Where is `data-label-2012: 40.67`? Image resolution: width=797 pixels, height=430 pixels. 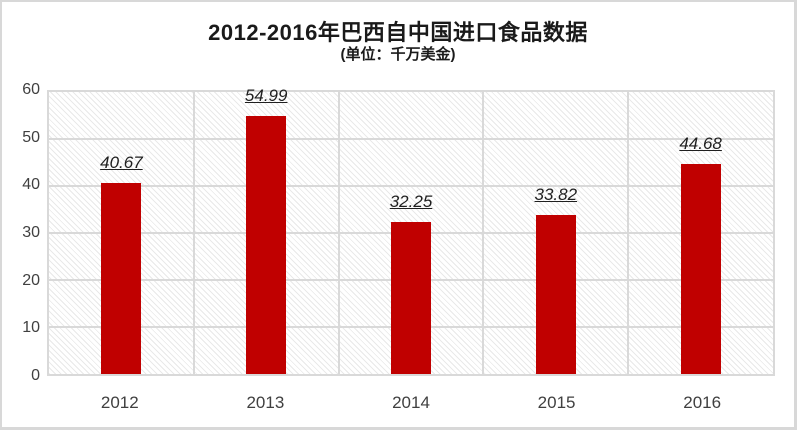 data-label-2012: 40.67 is located at coordinates (121, 162).